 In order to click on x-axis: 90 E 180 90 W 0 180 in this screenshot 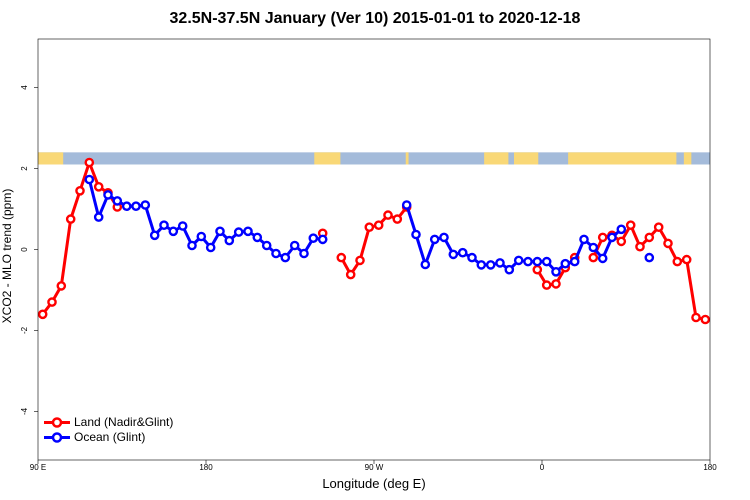, I will do `click(373, 466)`.